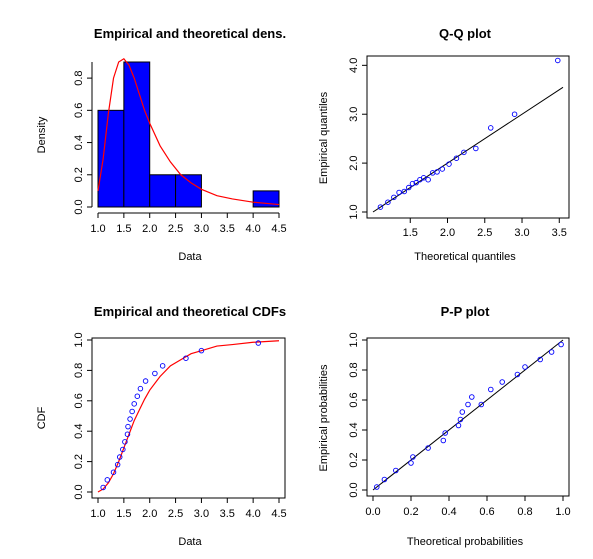 This screenshot has width=593, height=559. Describe the element at coordinates (465, 542) in the screenshot. I see `pp-x-label: Theoretical probabilities` at that location.